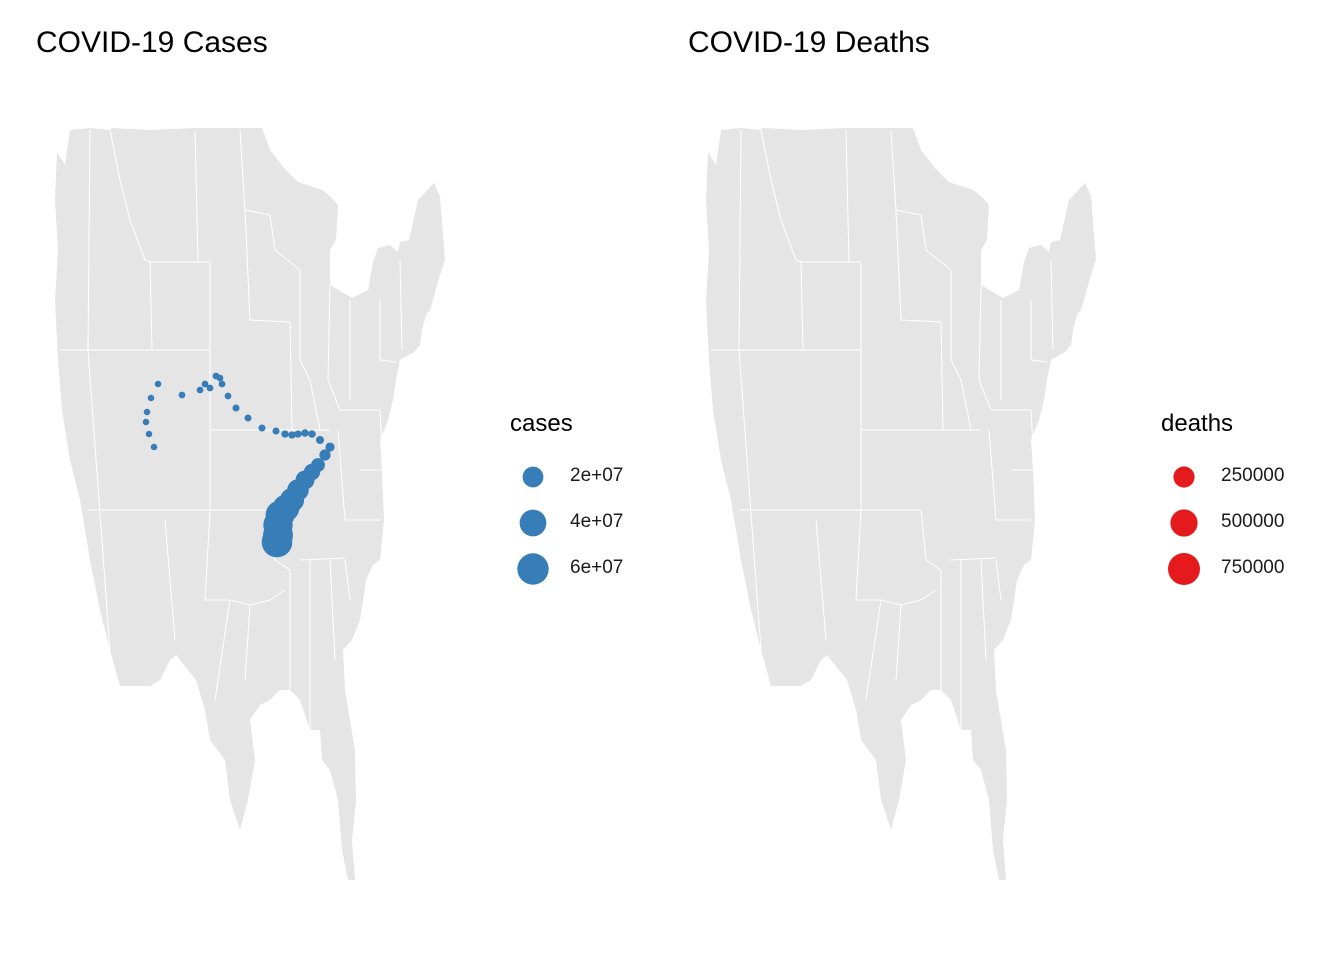 The image size is (1344, 960). Describe the element at coordinates (152, 42) in the screenshot. I see `cases-title: COVID-19 Cases` at that location.